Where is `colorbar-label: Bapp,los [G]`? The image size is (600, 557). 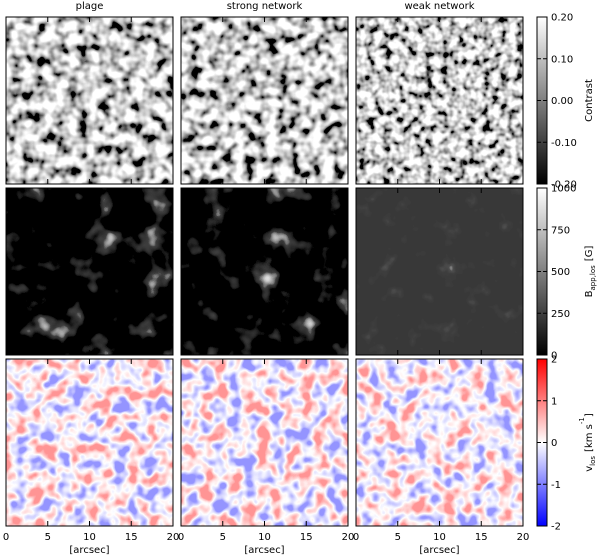
colorbar-label: Bapp,los [G] is located at coordinates (590, 272).